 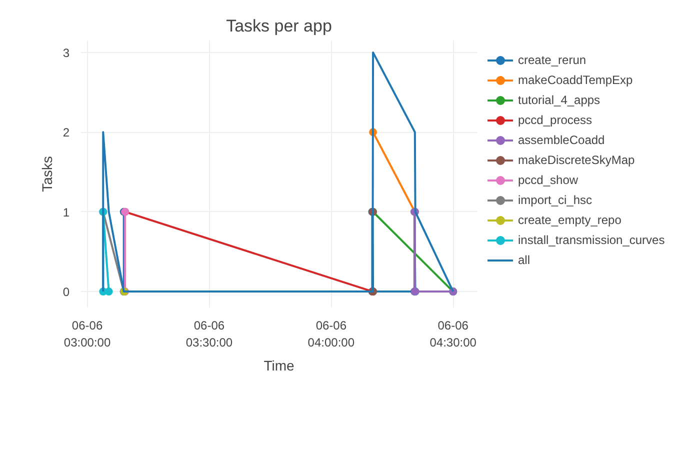 I want to click on legend-label: install_transmission_curves, so click(x=591, y=240).